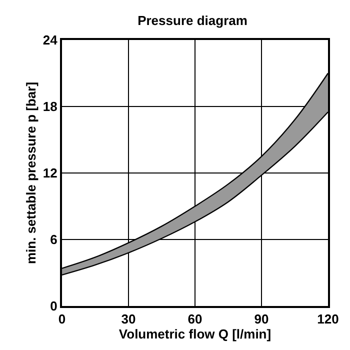 This screenshot has width=350, height=350. Describe the element at coordinates (50, 173) in the screenshot. I see `y-tick-label: 12` at that location.